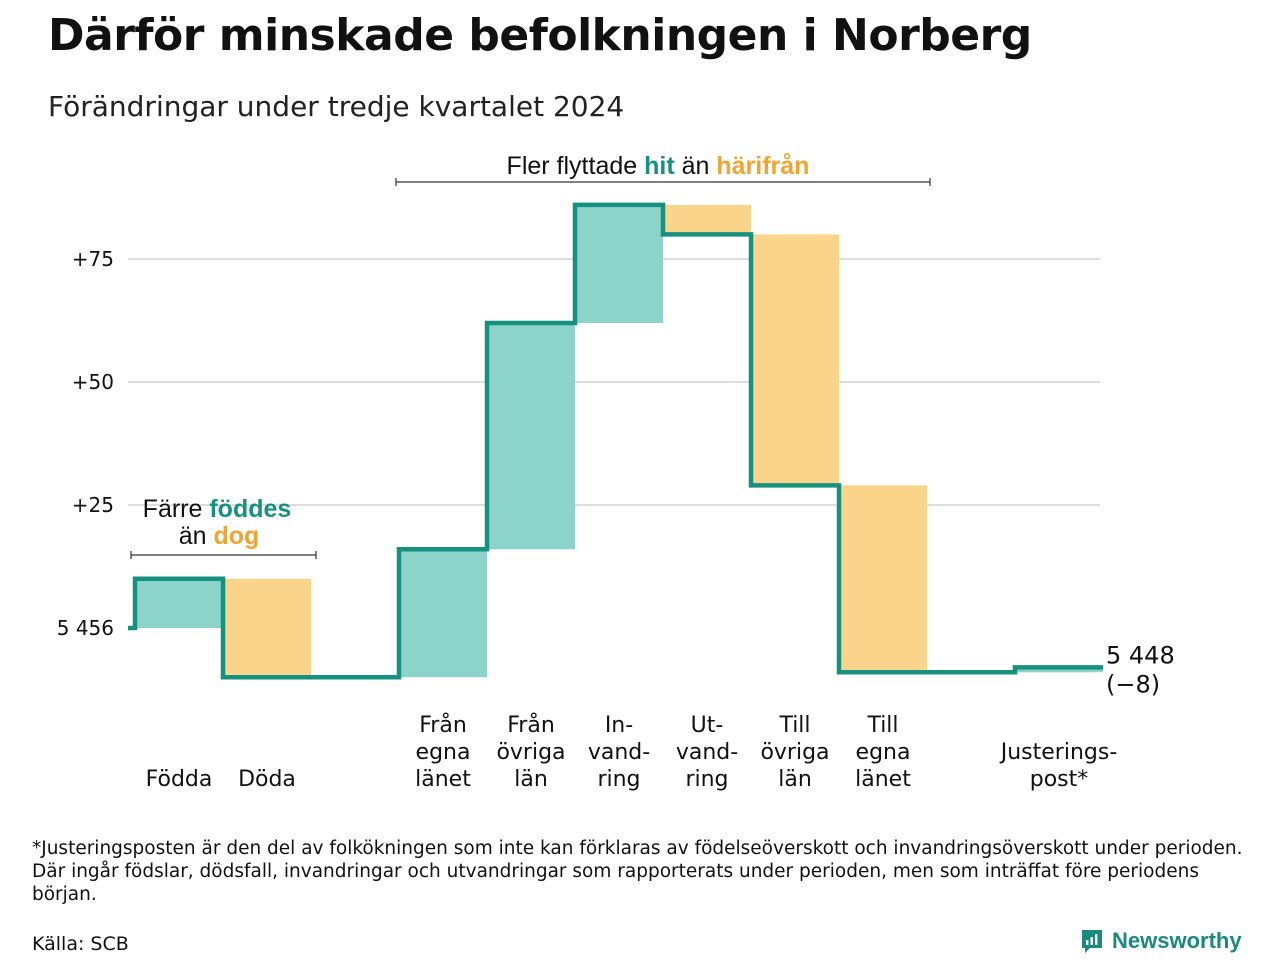  I want to click on category-label-line: post*, so click(1059, 779).